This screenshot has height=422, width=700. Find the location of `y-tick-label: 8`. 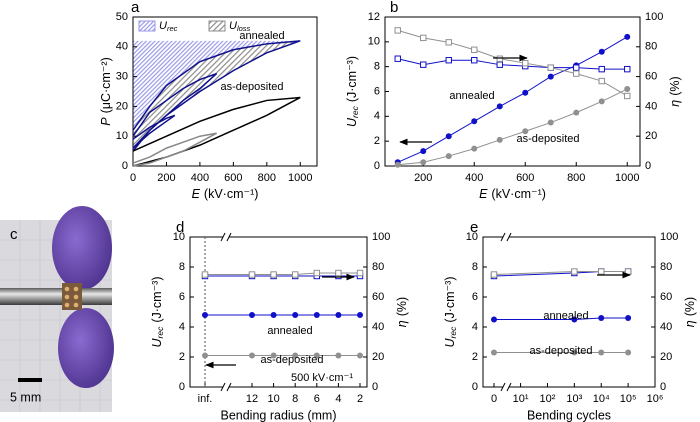

y-tick-label: 8 is located at coordinates (475, 267).